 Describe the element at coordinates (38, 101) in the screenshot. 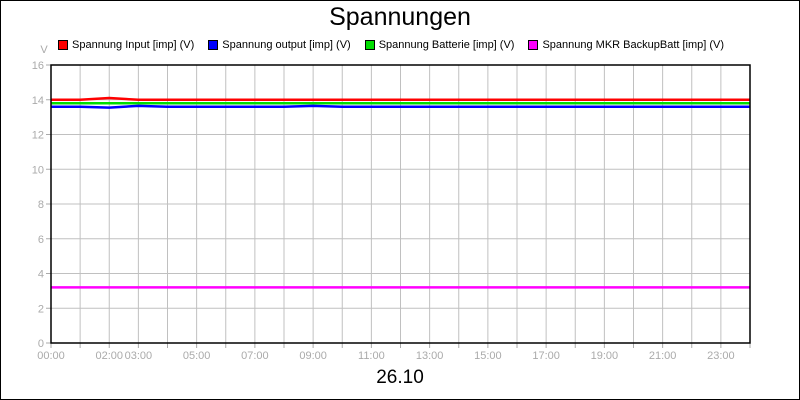

I see `y-tick-label: 14` at that location.